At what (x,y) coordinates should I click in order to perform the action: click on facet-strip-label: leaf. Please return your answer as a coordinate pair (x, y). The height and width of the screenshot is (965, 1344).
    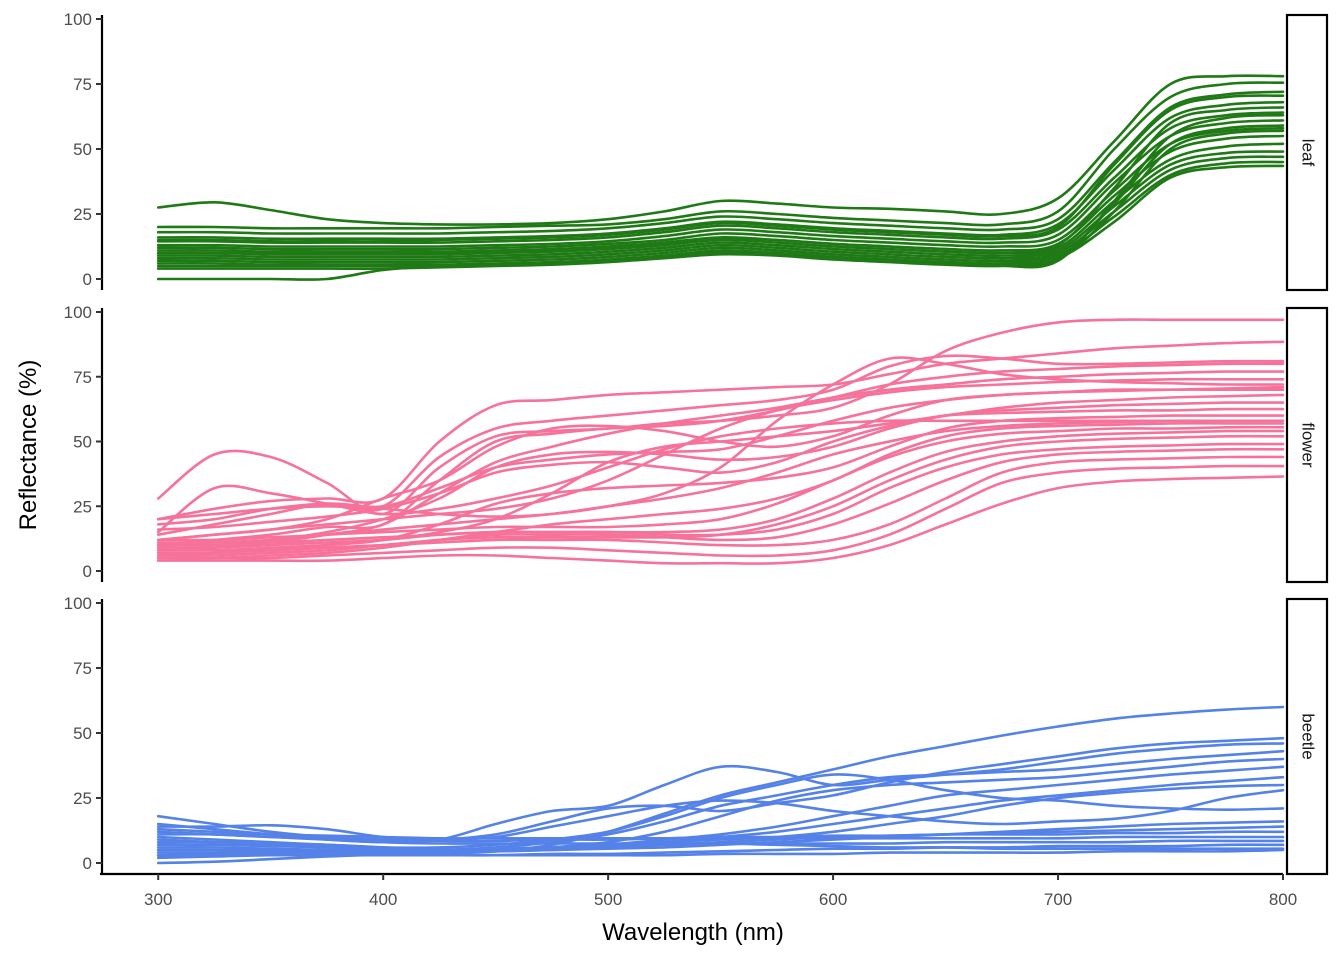
    Looking at the image, I should click on (1308, 153).